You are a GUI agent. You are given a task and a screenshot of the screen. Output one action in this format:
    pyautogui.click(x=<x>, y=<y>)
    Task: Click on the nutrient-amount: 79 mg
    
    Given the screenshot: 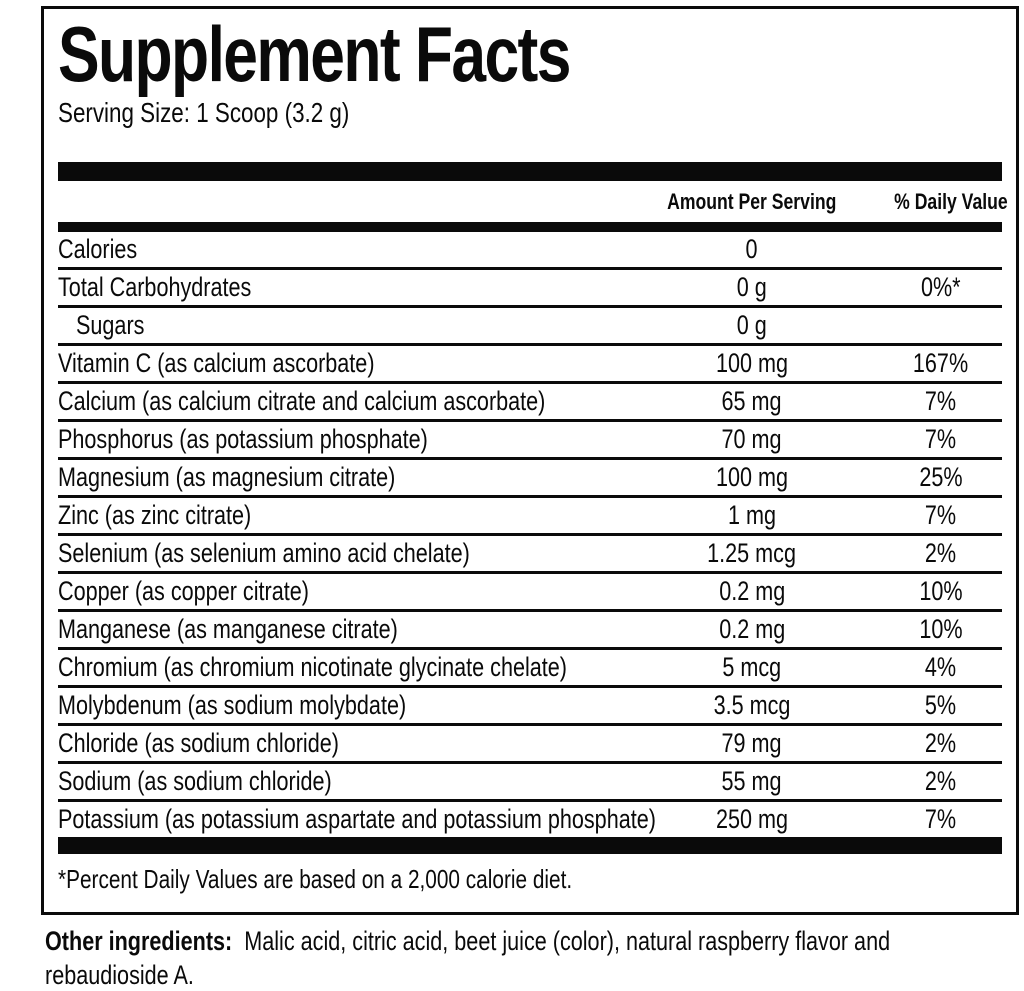 What is the action you would take?
    pyautogui.click(x=752, y=743)
    